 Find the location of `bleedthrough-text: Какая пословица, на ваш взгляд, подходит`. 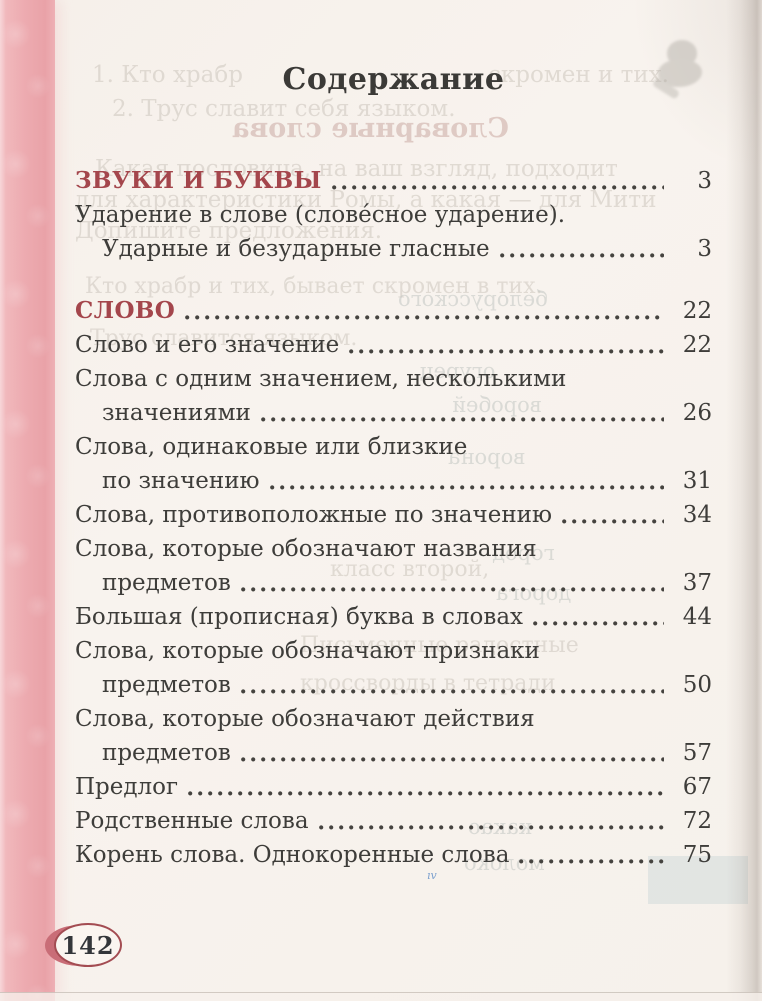

bleedthrough-text: Какая пословица, на ваш взгляд, подходит is located at coordinates (356, 169).